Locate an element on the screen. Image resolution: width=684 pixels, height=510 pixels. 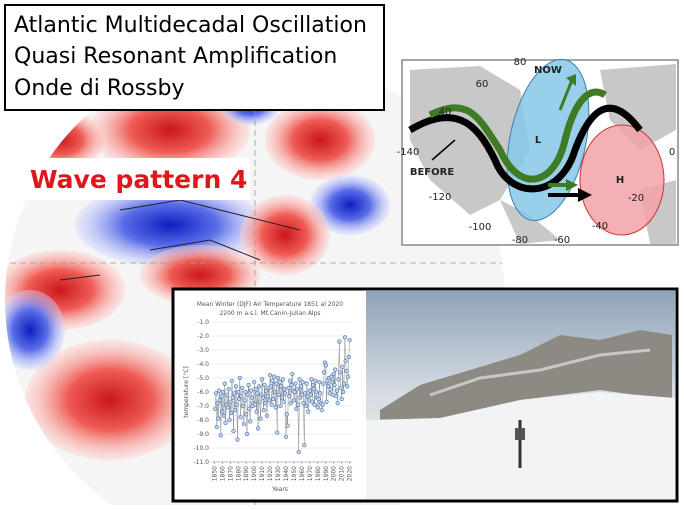
y-tick-label: -9.0 is located at coordinates (203, 434).